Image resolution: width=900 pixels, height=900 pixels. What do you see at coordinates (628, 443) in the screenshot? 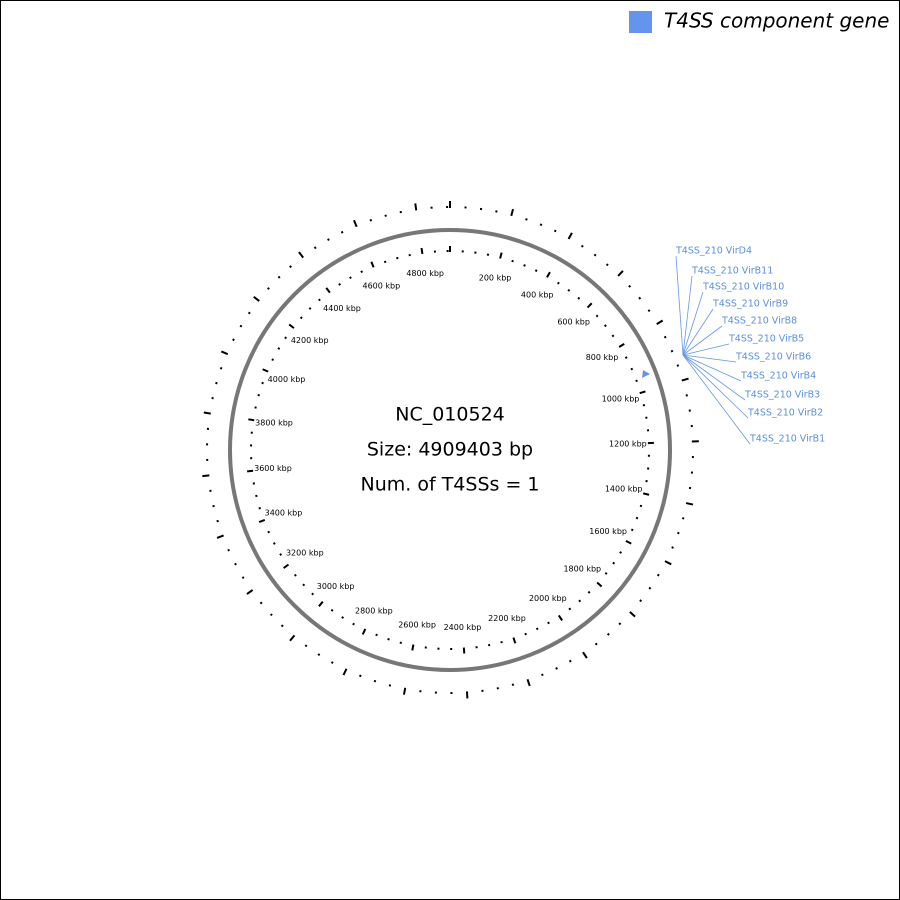
I see `scale-label: 1200 kbp` at bounding box center [628, 443].